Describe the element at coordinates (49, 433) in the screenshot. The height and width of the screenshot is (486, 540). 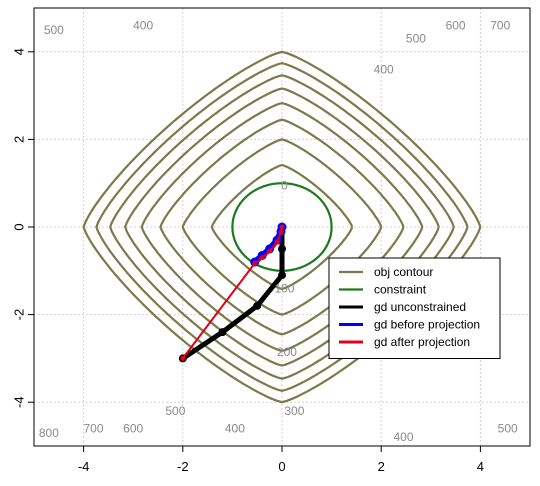
I see `contour-label: 800` at that location.